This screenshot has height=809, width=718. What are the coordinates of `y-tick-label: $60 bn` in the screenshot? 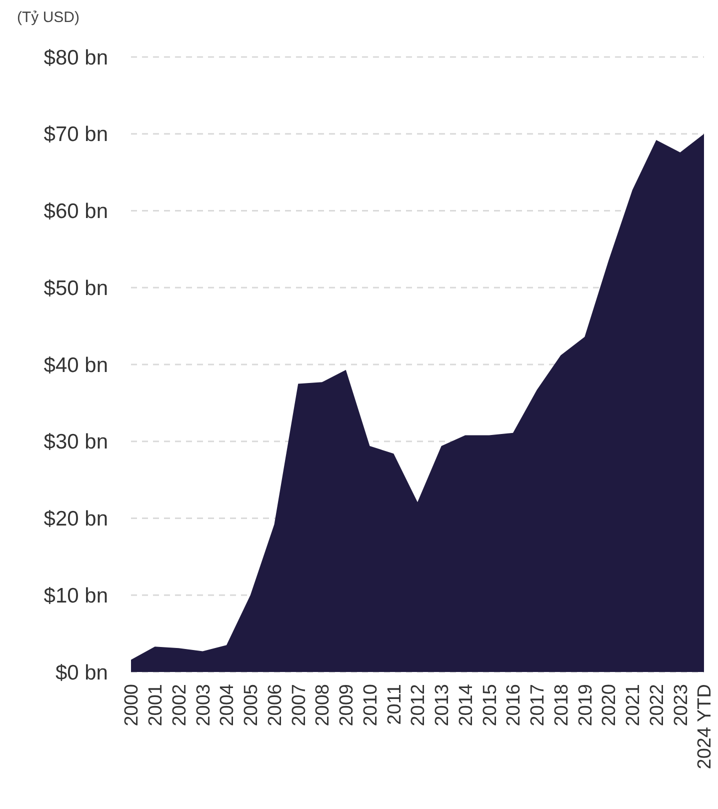 It's located at (76, 212).